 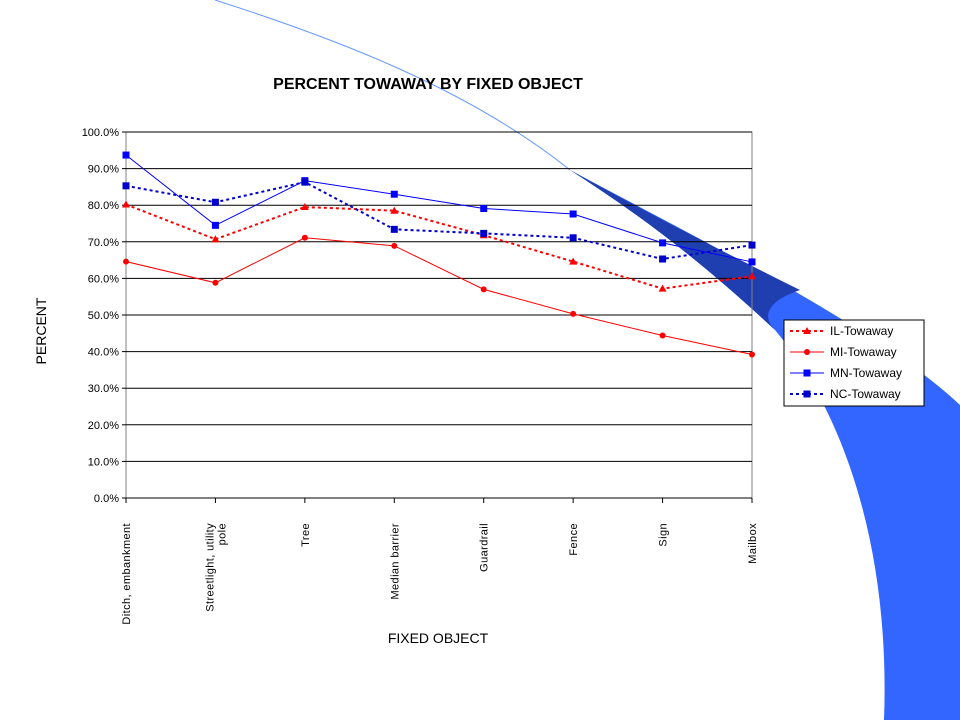 What do you see at coordinates (866, 373) in the screenshot?
I see `legend-label: MN-Towaway` at bounding box center [866, 373].